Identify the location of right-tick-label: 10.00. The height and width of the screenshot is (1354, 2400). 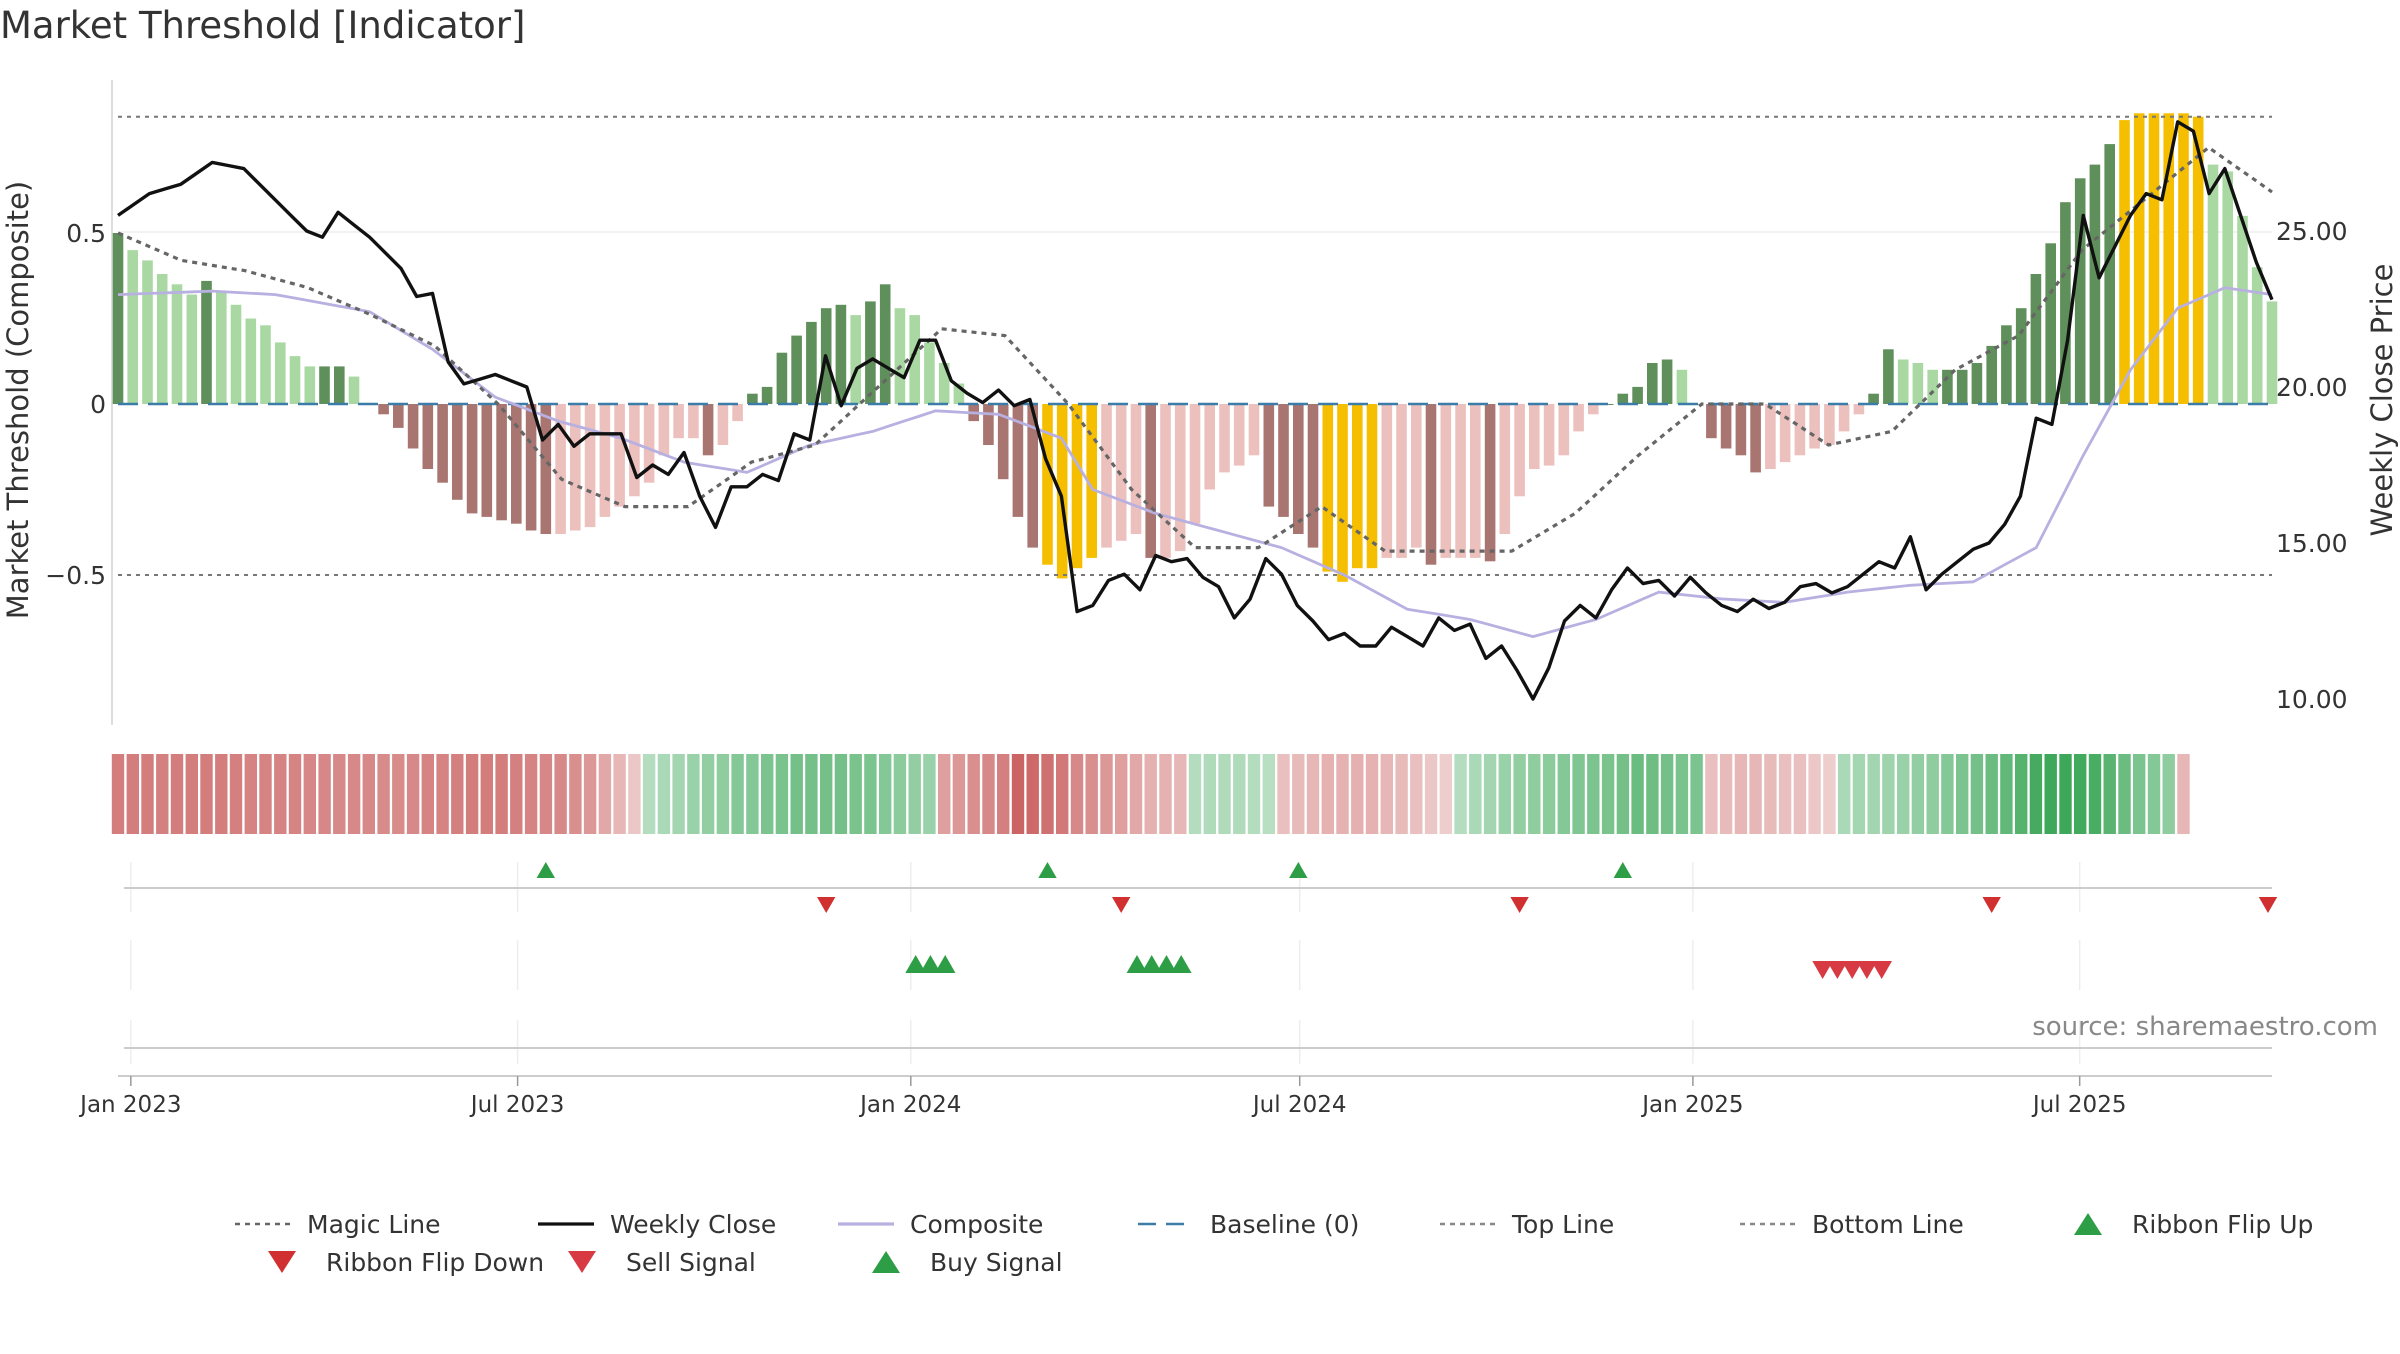
(2312, 699).